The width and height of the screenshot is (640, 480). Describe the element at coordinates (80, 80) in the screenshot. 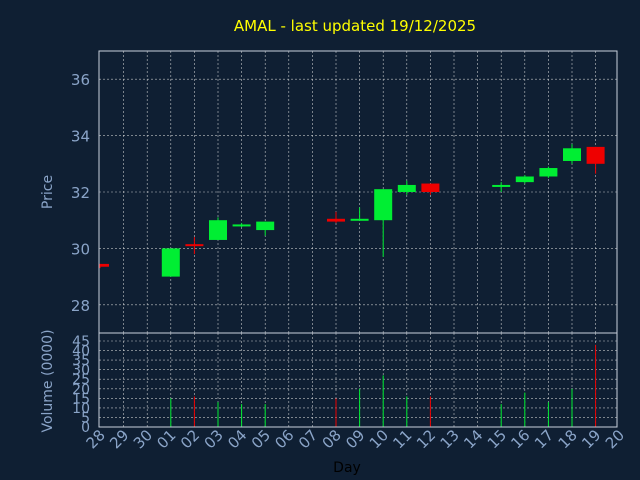

I see `price-tick-label: 36` at that location.